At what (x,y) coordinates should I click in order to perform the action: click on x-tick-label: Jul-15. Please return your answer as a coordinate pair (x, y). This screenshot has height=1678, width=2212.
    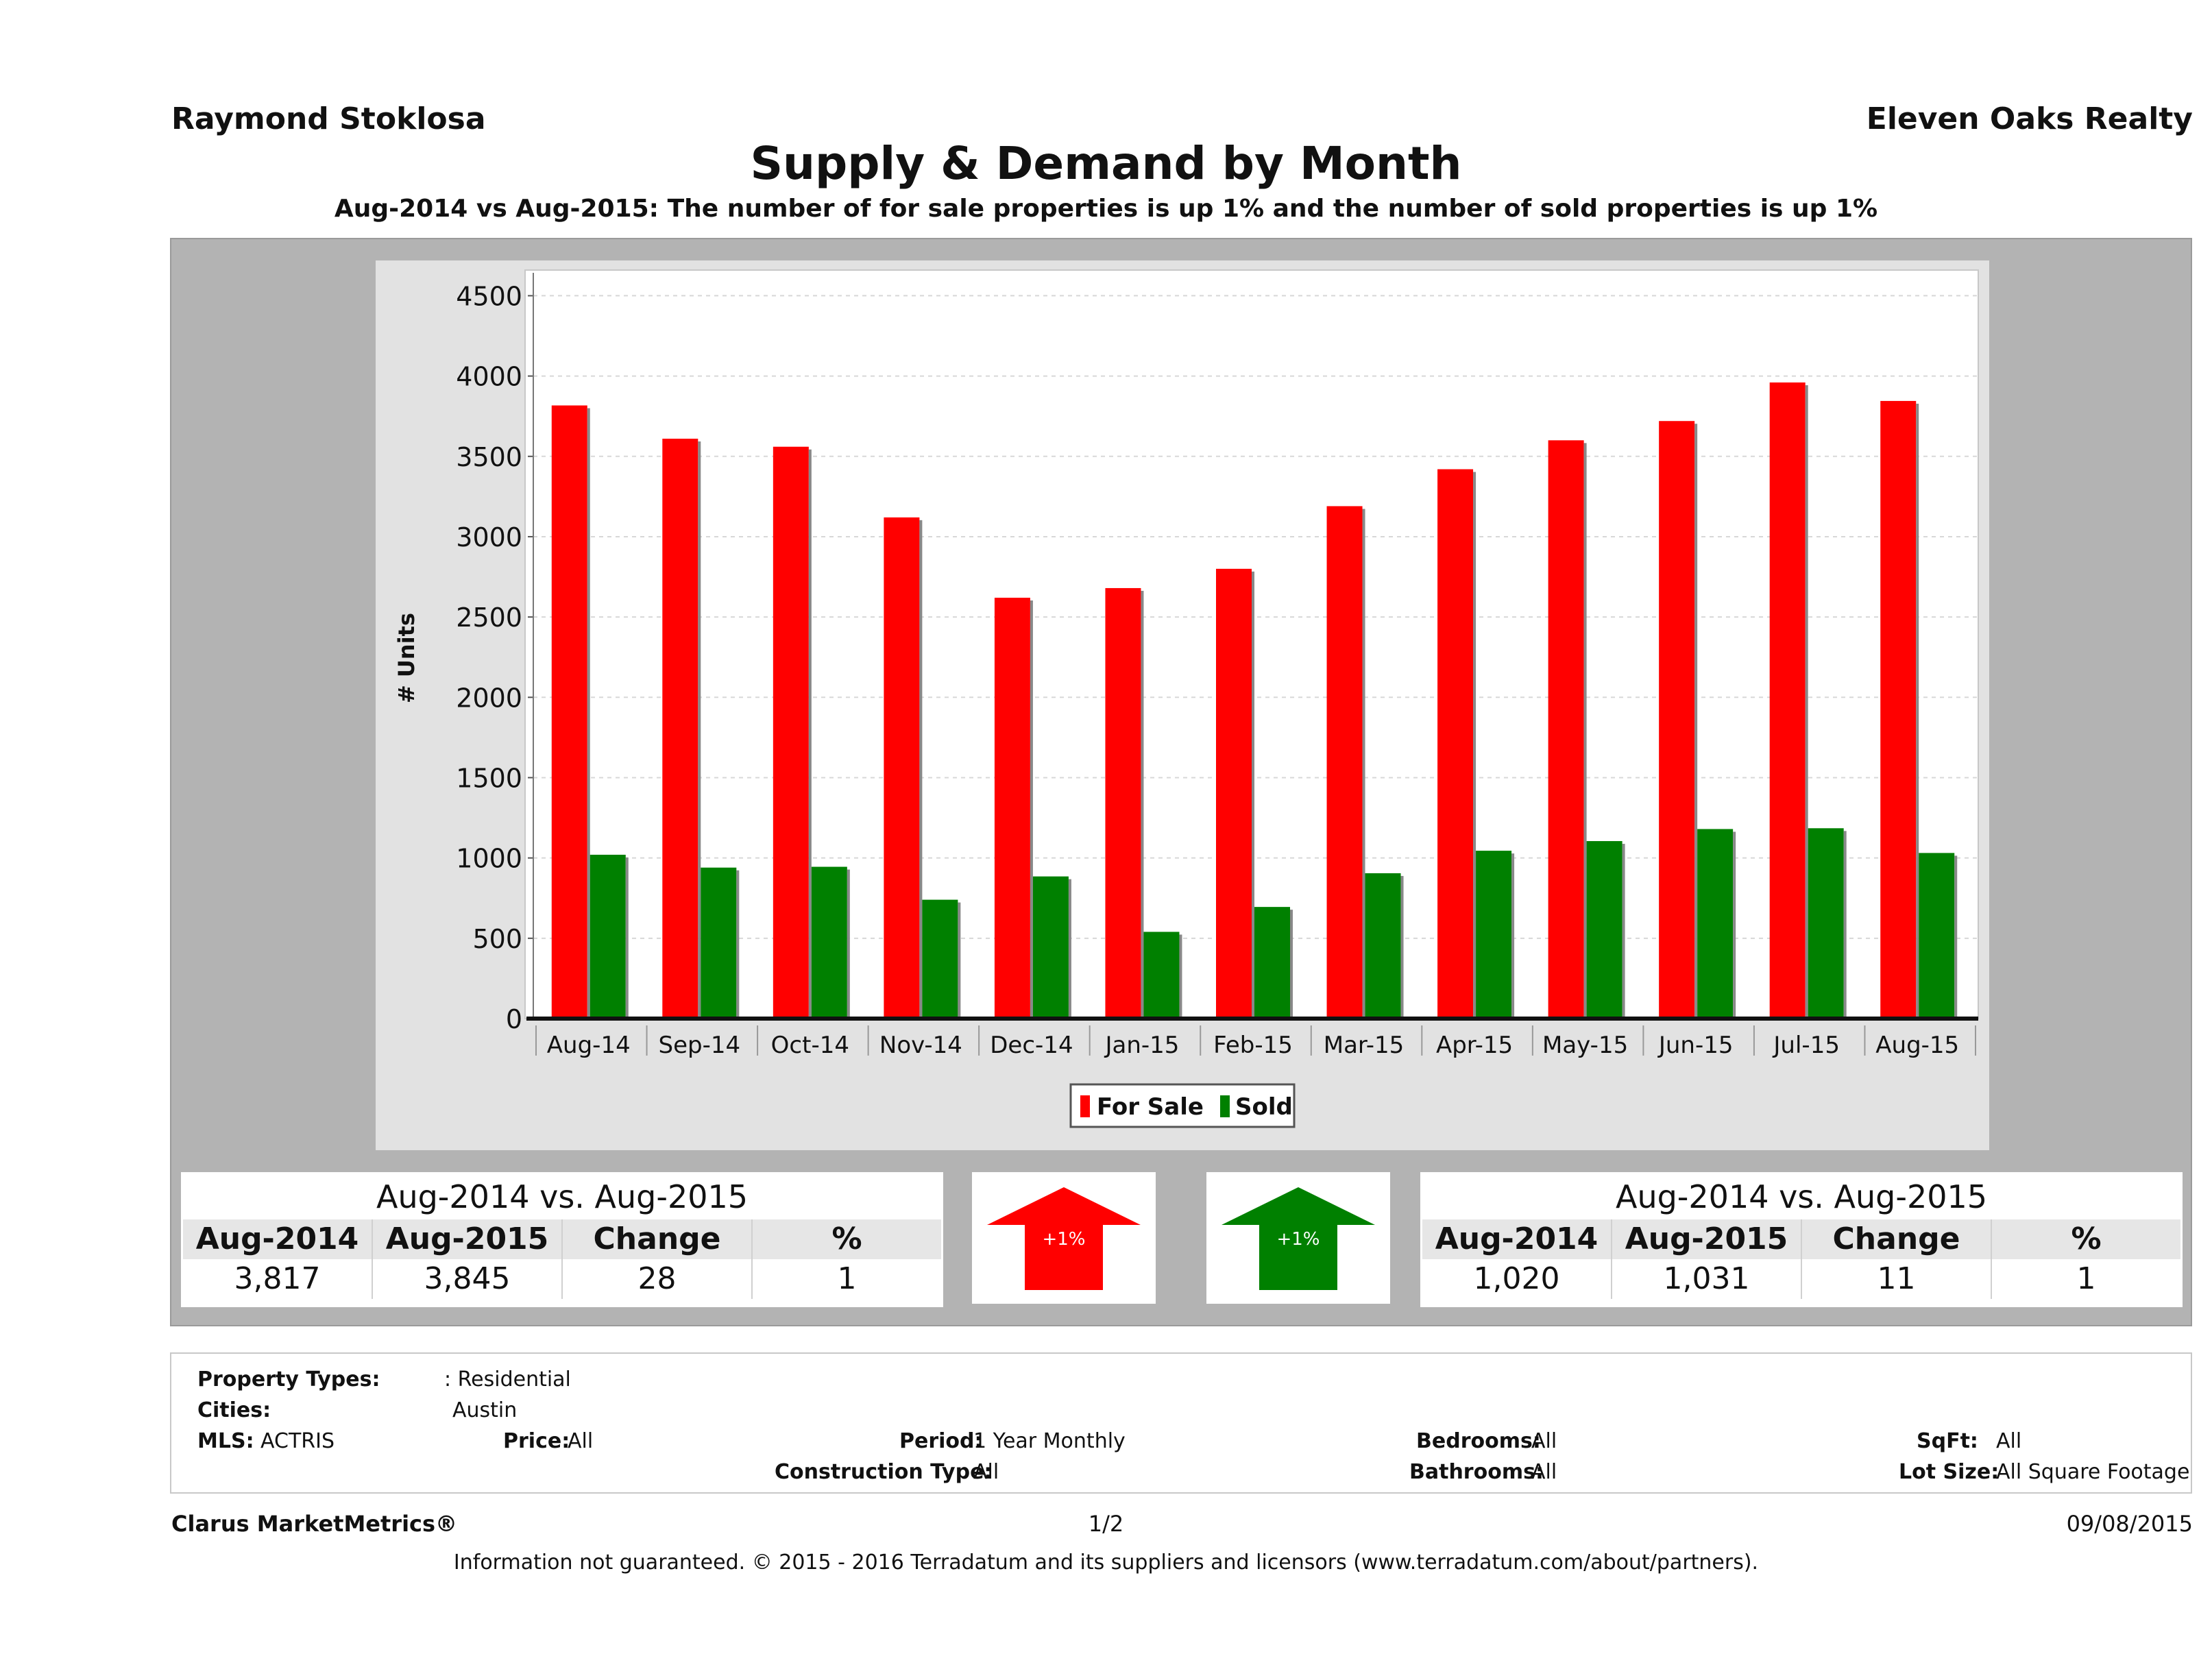
    Looking at the image, I should click on (1806, 1045).